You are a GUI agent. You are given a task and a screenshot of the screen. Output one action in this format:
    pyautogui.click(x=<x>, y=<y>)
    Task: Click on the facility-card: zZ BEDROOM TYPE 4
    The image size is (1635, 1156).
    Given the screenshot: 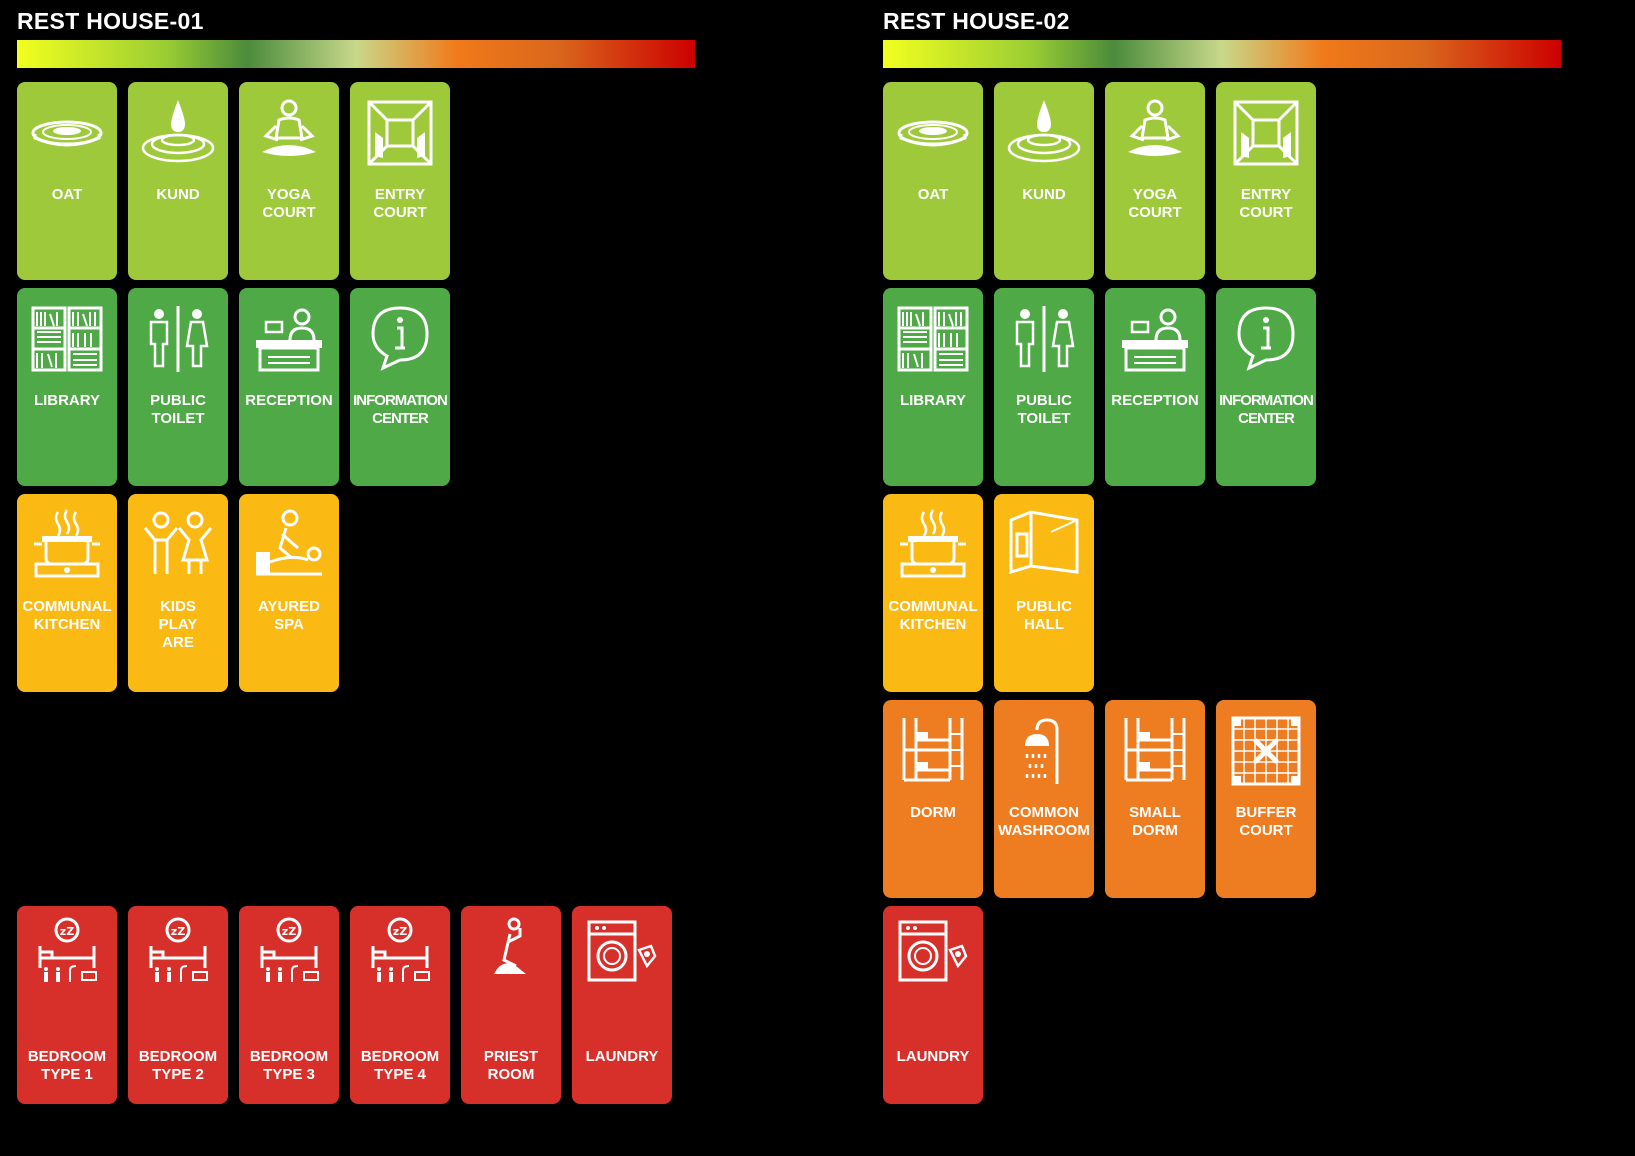 What is the action you would take?
    pyautogui.click(x=400, y=1005)
    